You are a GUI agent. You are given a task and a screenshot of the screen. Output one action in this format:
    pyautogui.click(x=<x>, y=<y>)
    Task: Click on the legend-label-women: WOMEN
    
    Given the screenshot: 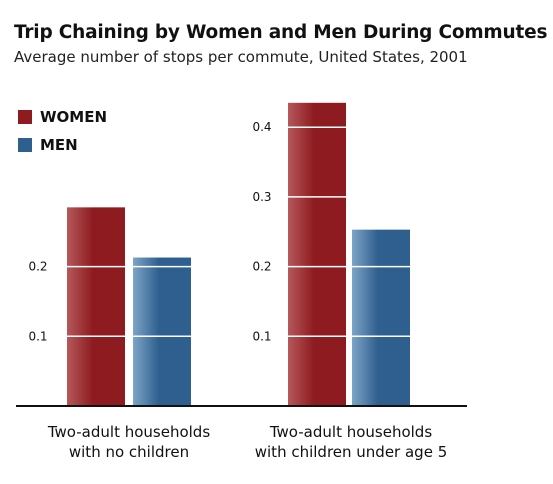 What is the action you would take?
    pyautogui.click(x=74, y=117)
    